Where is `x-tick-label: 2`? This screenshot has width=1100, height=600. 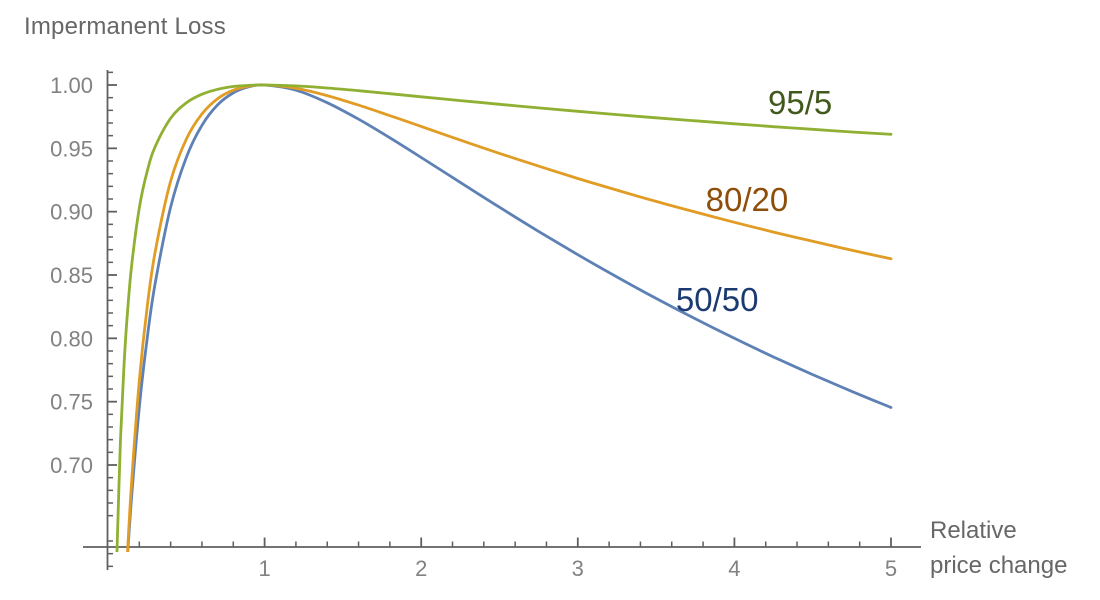
x-tick-label: 2 is located at coordinates (421, 568).